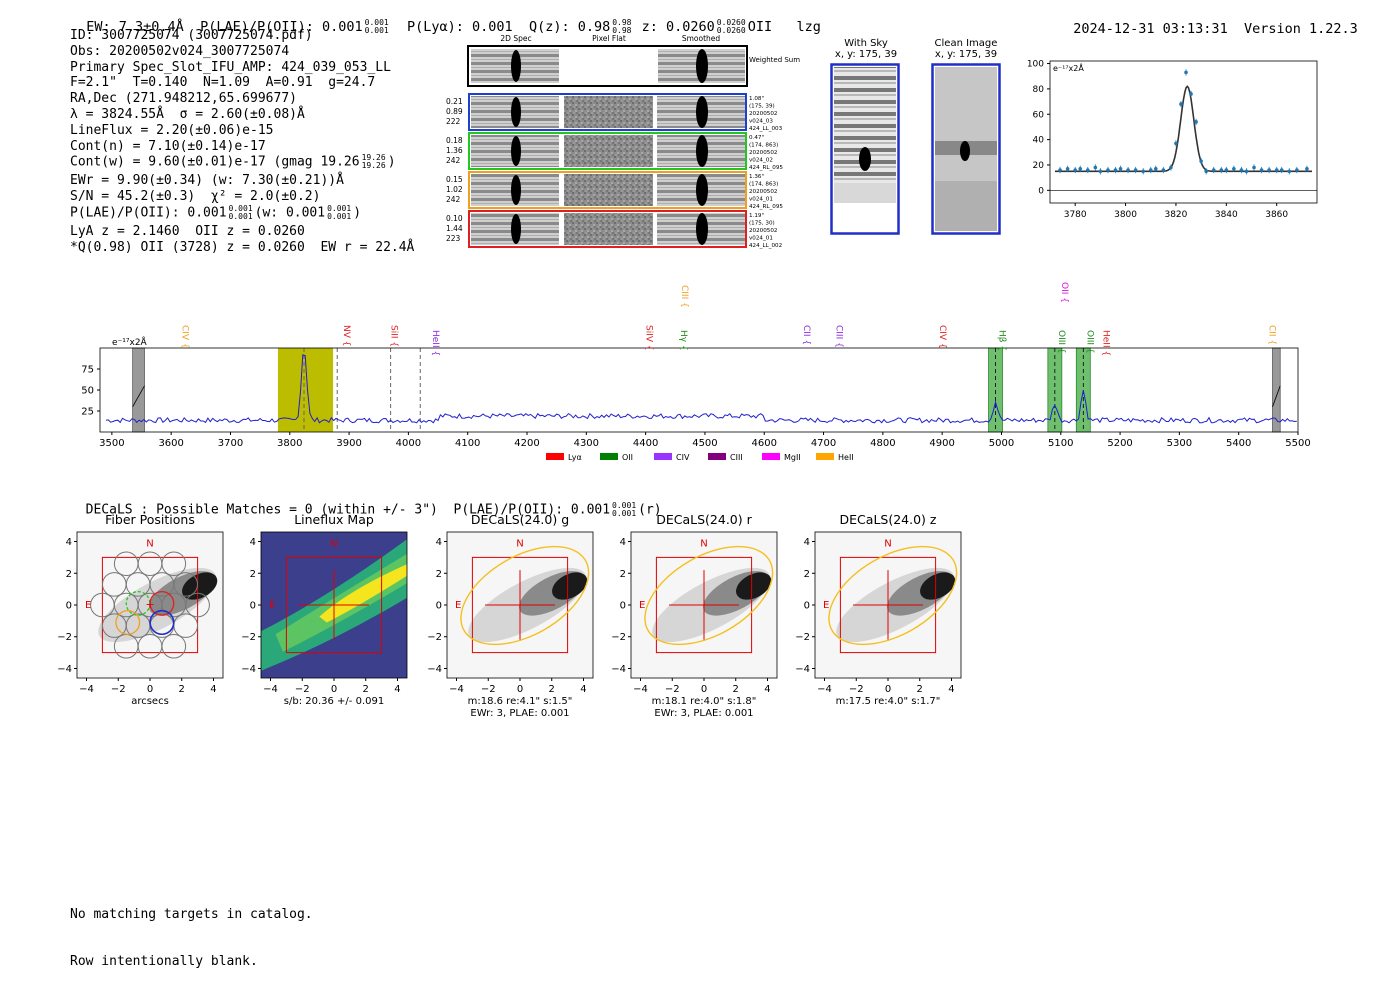 The height and width of the screenshot is (985, 1400). I want to click on line-fit-plot: 0 20 40 60 80 100 3780 3800 3820 3840 3860 e⁻¹⁷x2Å, so click(1172, 140).